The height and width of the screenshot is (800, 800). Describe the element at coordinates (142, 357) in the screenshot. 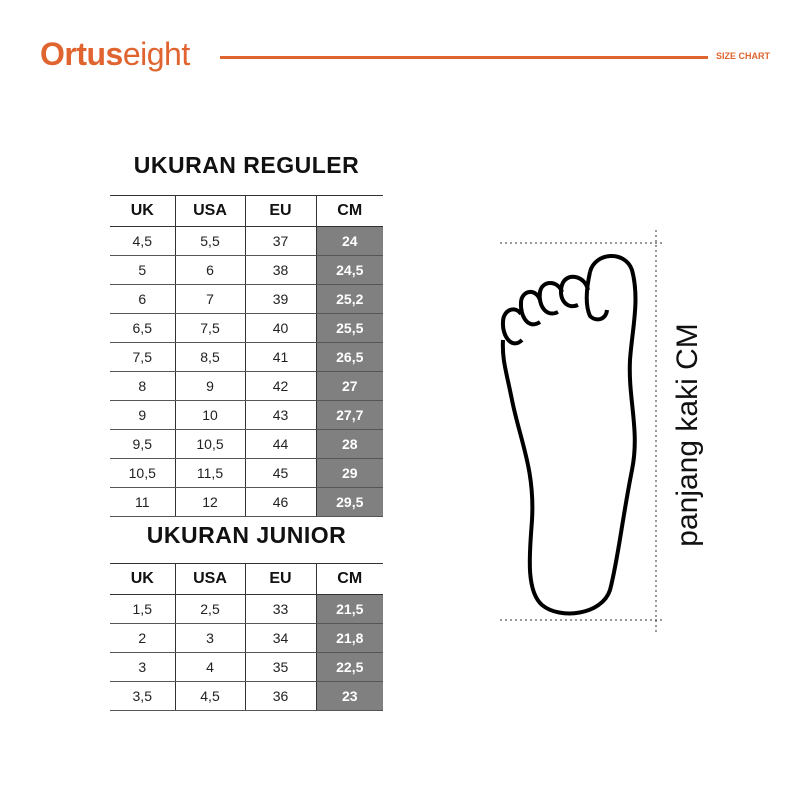

I see `uk-cell: 7,5` at that location.